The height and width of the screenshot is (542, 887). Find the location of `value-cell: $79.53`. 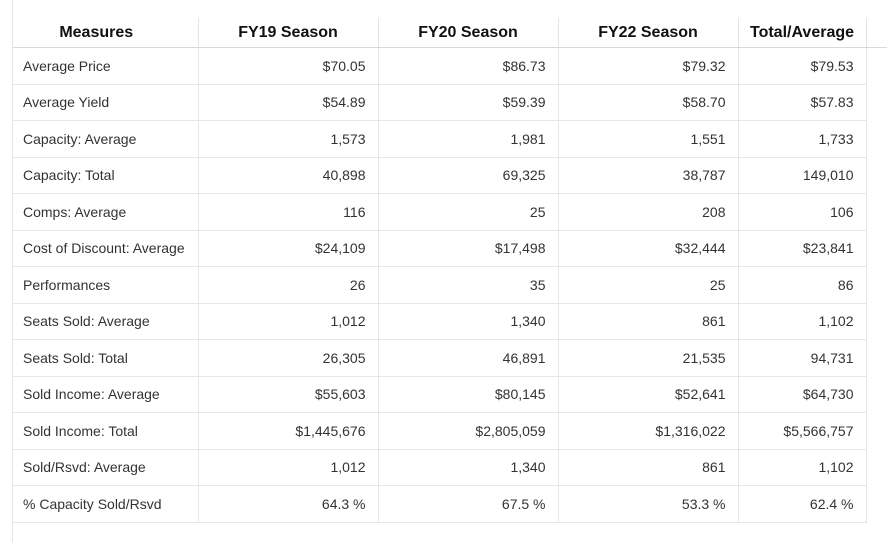

value-cell: $79.53 is located at coordinates (802, 66).